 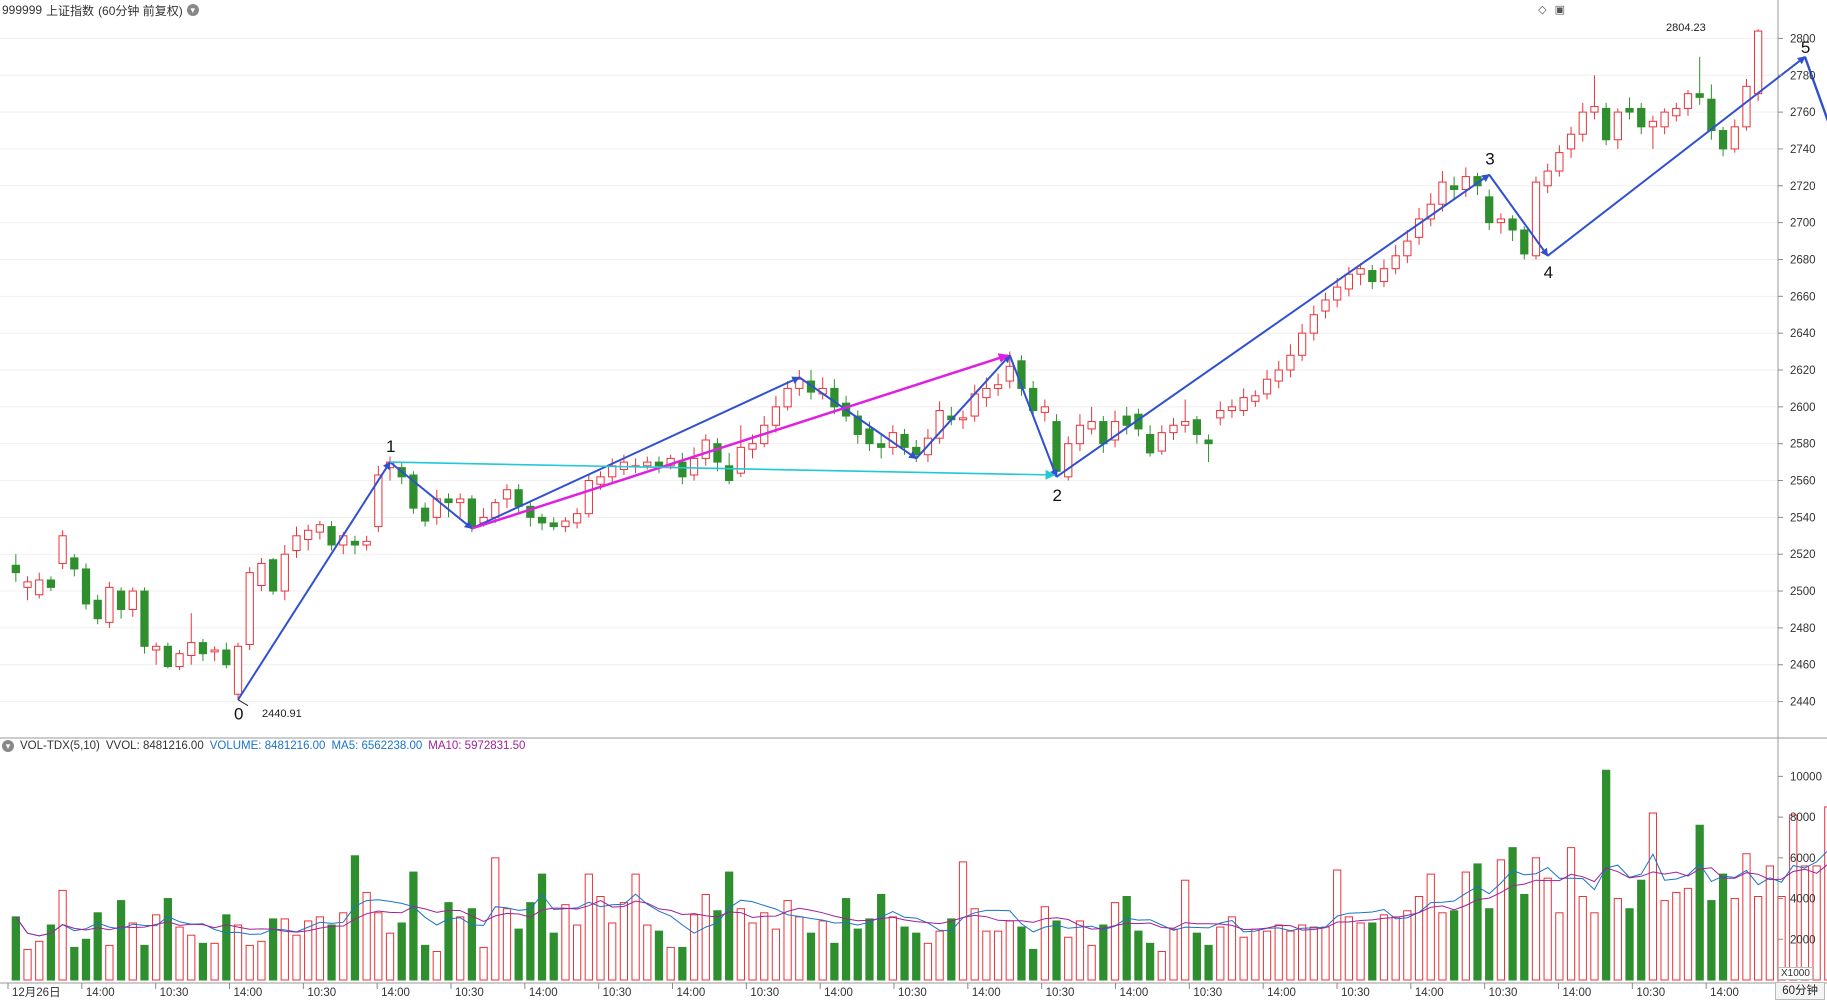 I want to click on price-tick-label: 2460, so click(x=1803, y=666).